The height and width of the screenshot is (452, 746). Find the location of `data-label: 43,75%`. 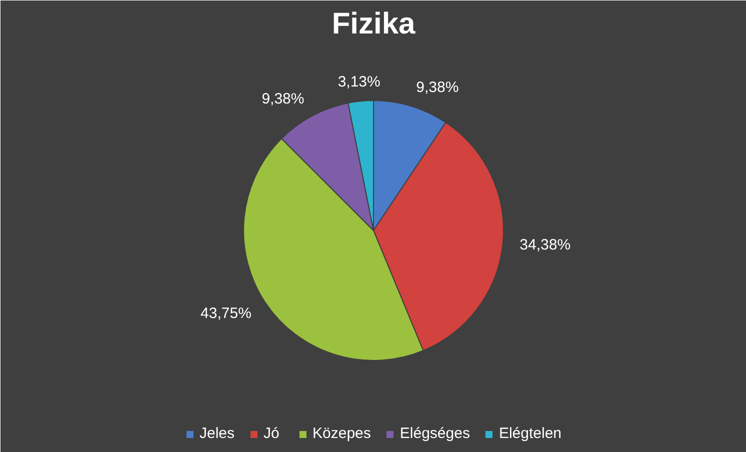

data-label: 43,75% is located at coordinates (226, 313).